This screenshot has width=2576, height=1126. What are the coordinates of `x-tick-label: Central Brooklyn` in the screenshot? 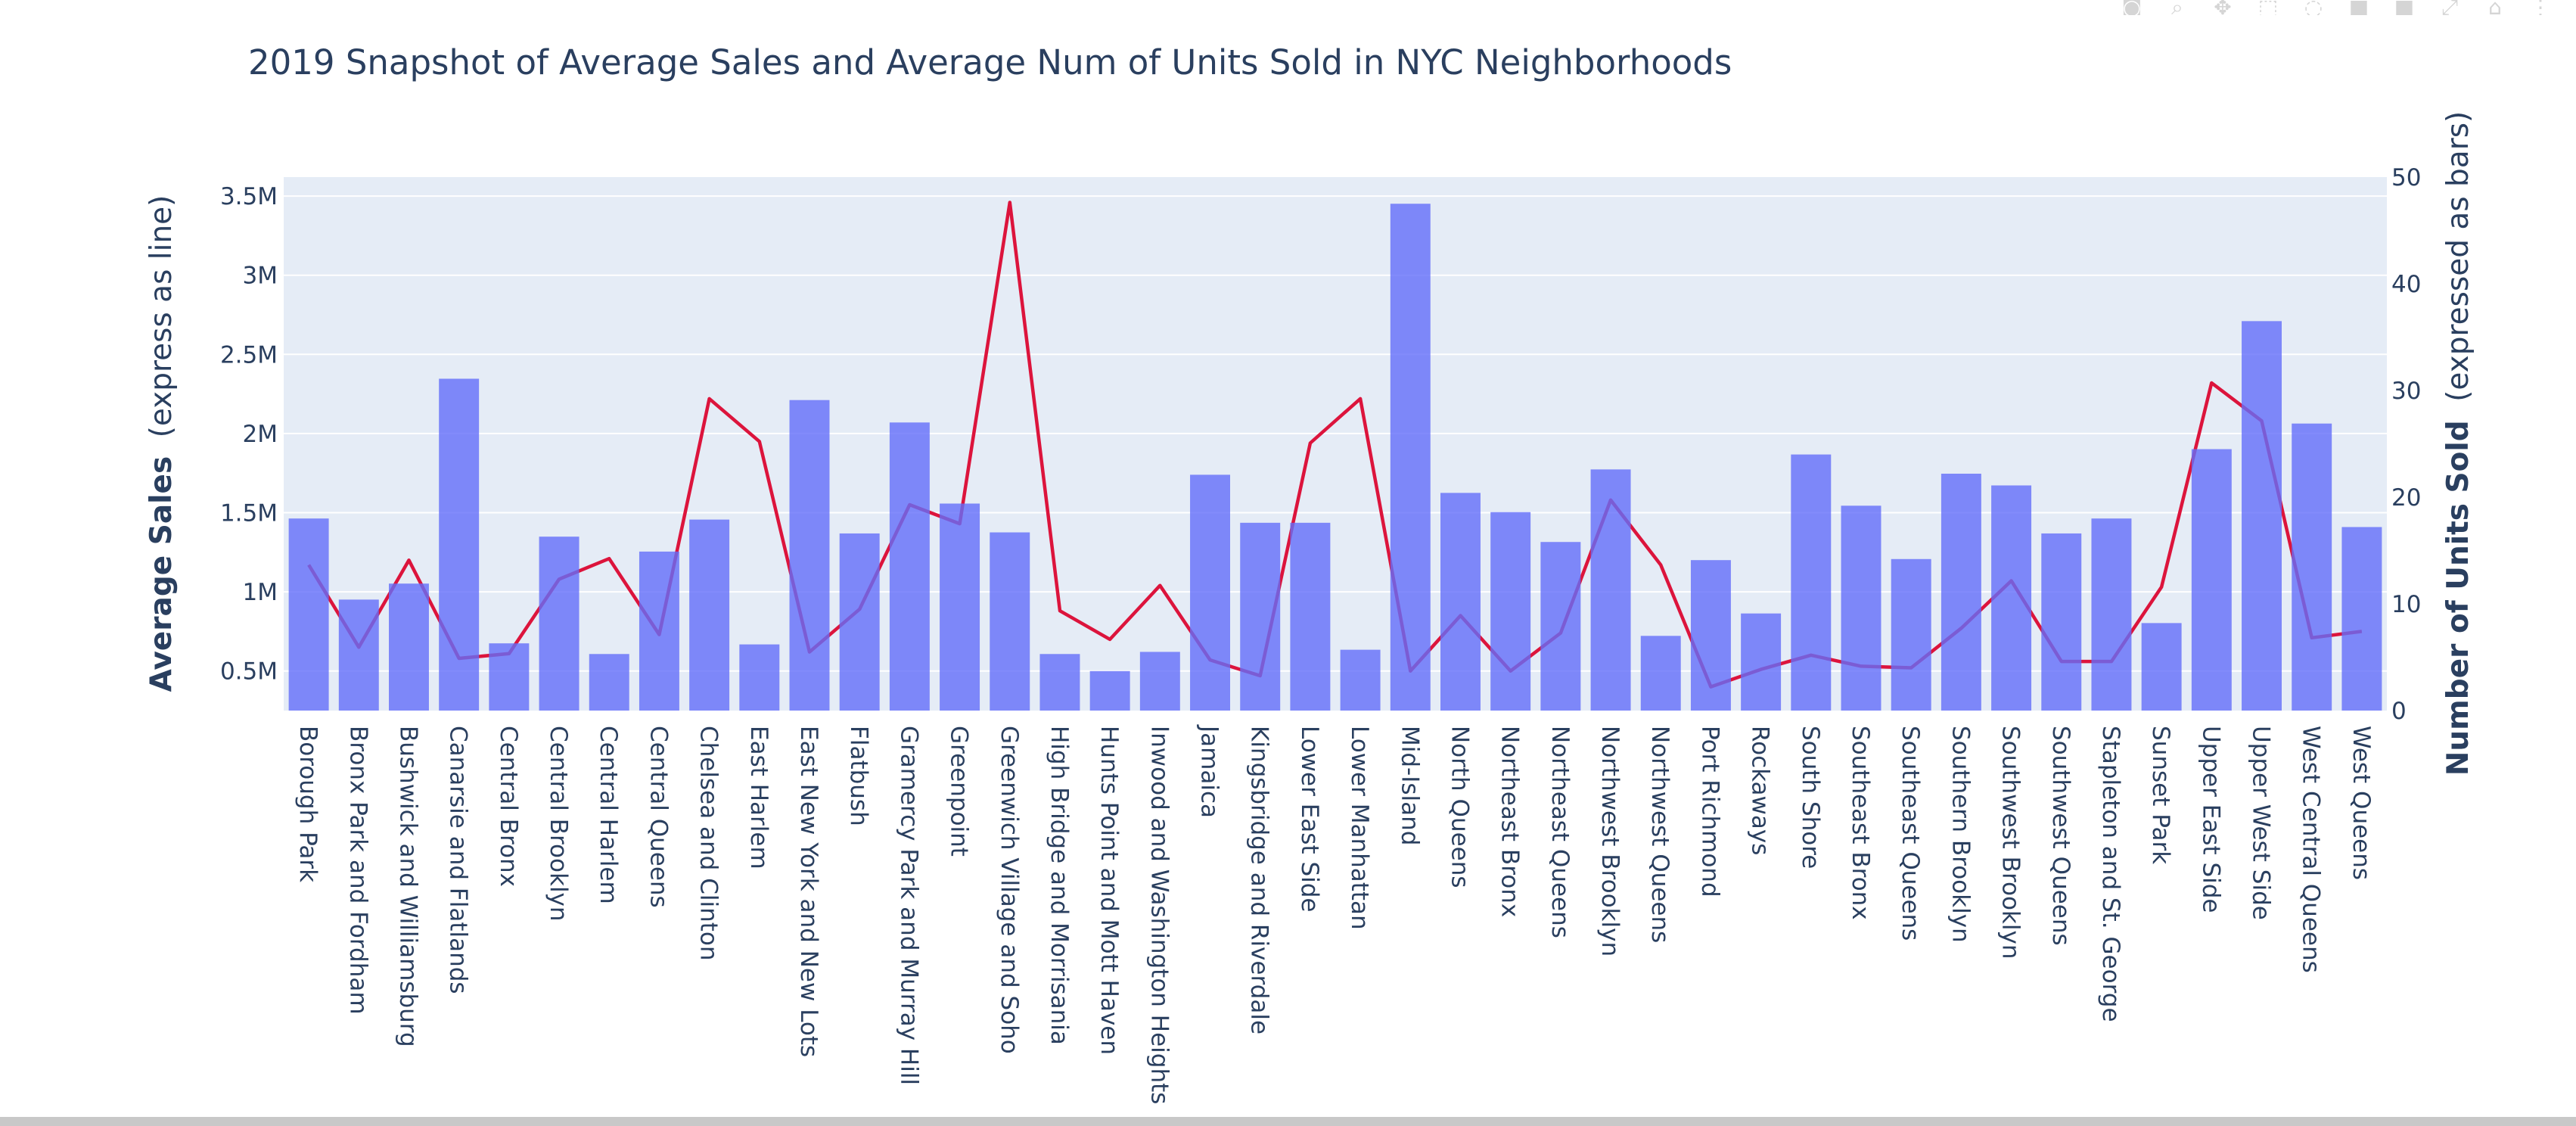 It's located at (558, 824).